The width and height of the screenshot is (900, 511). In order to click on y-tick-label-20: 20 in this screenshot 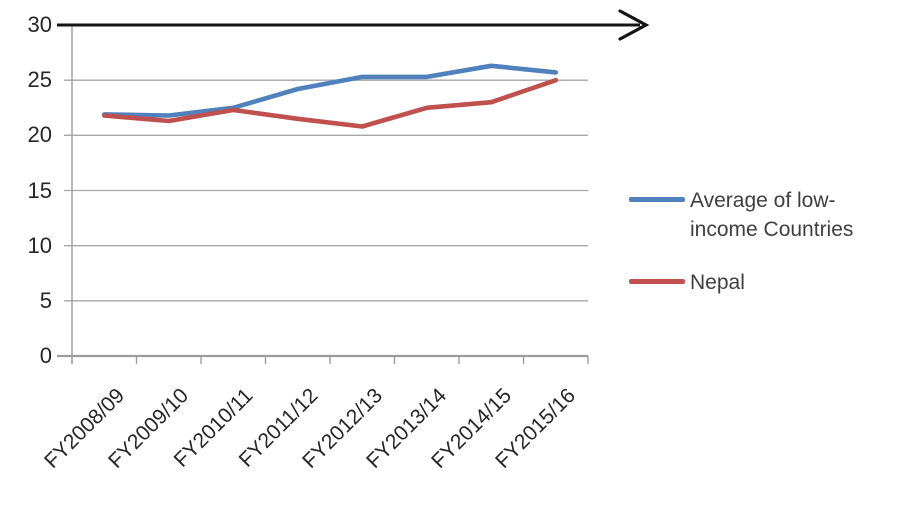, I will do `click(39, 135)`.